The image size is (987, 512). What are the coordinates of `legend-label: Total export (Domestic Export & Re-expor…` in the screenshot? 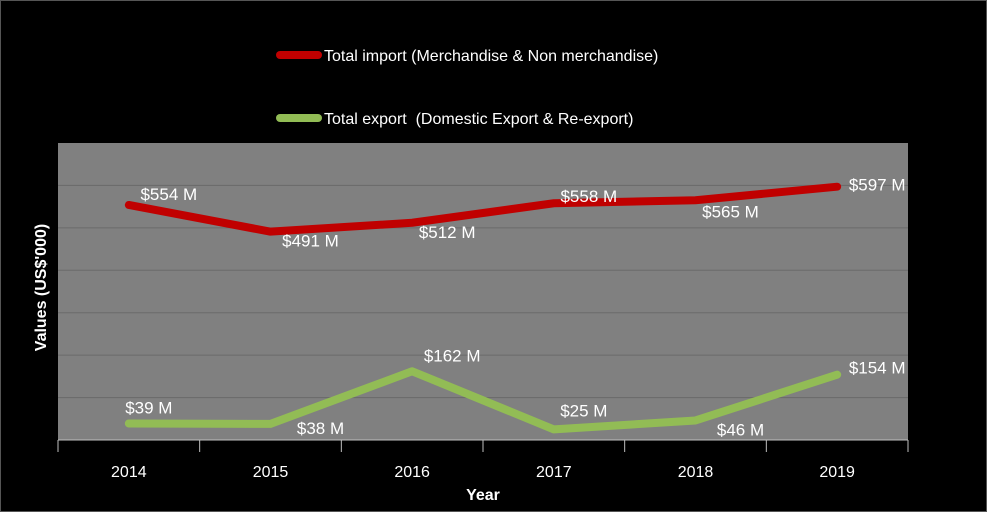 It's located at (478, 119).